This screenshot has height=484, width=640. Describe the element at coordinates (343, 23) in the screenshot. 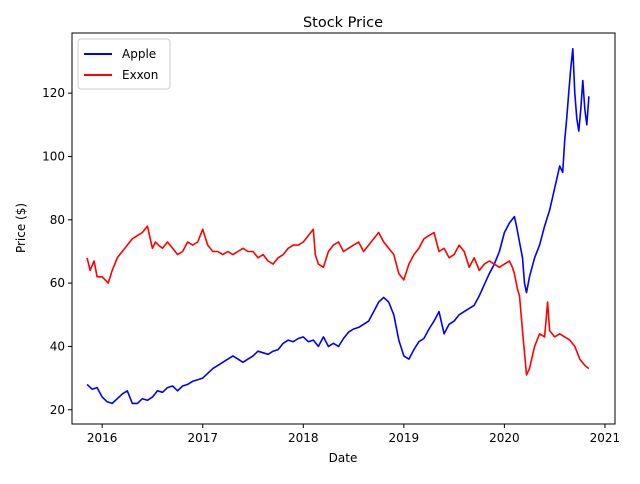

I see `chart-title: Stock Price` at that location.